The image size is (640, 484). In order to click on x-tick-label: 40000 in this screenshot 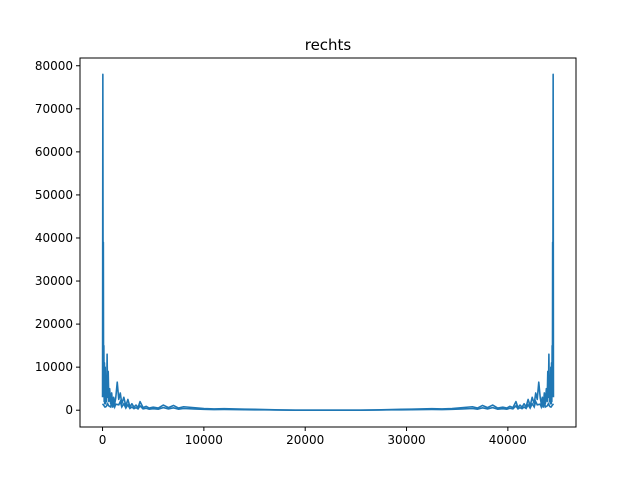, I will do `click(508, 440)`.